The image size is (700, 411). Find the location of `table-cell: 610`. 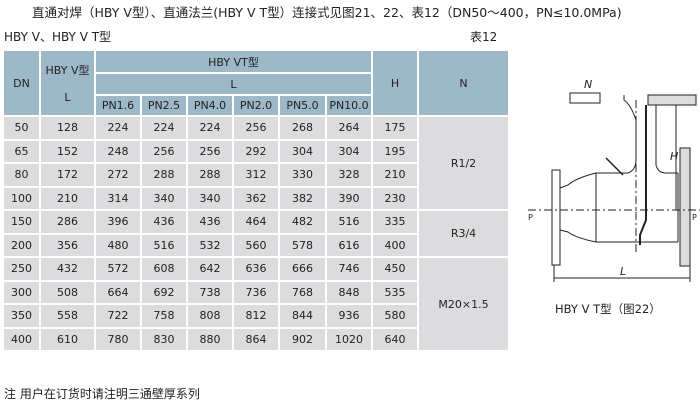

table-cell: 610 is located at coordinates (67, 339).